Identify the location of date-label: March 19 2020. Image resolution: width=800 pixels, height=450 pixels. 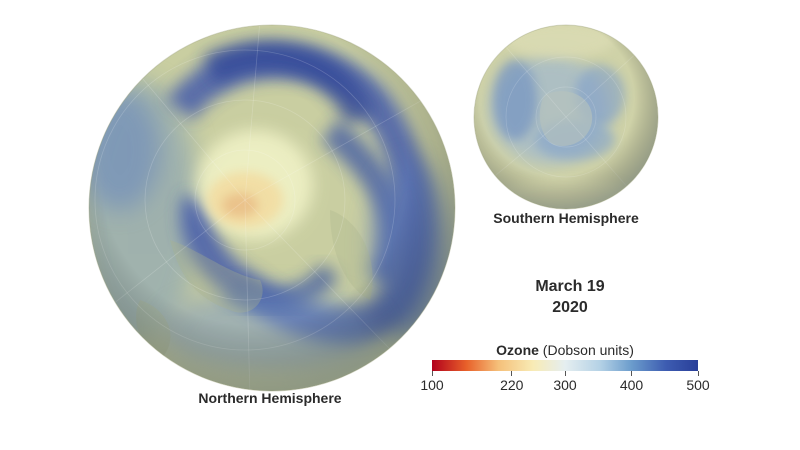
(570, 297).